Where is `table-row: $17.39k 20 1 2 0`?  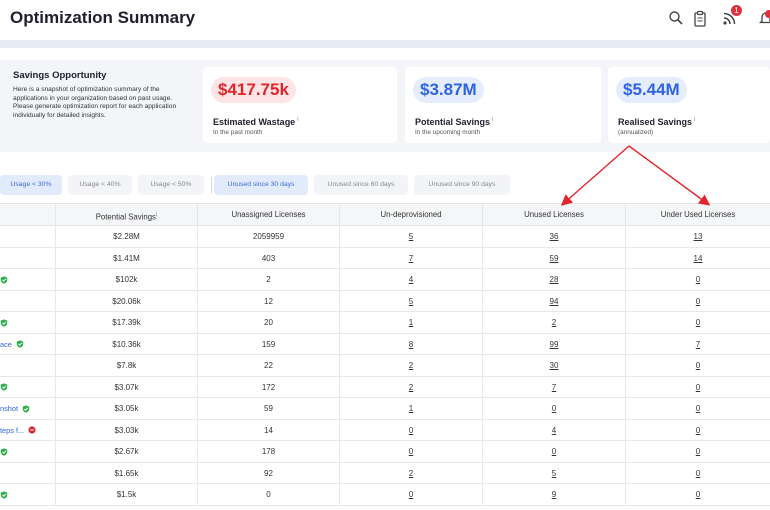 table-row: $17.39k 20 1 2 0 is located at coordinates (385, 323).